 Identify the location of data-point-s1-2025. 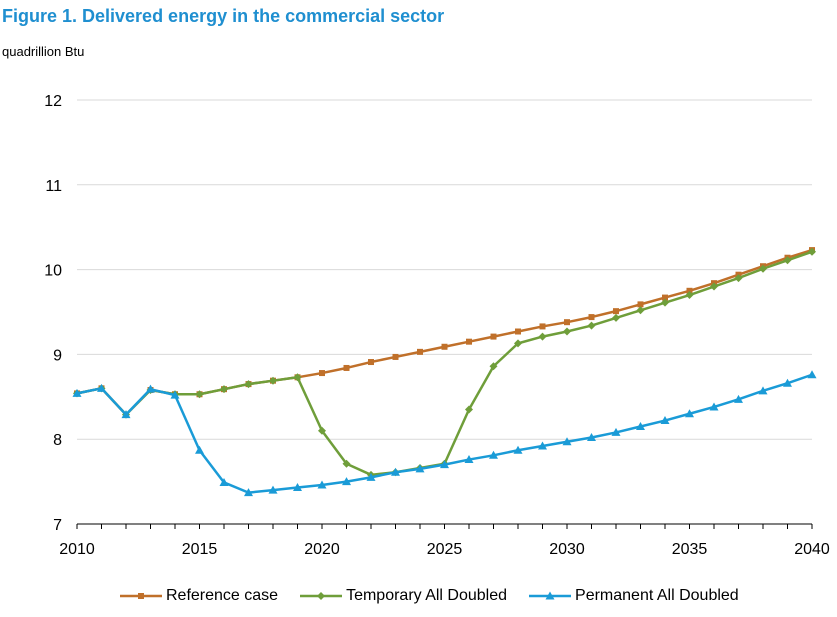
(444, 346).